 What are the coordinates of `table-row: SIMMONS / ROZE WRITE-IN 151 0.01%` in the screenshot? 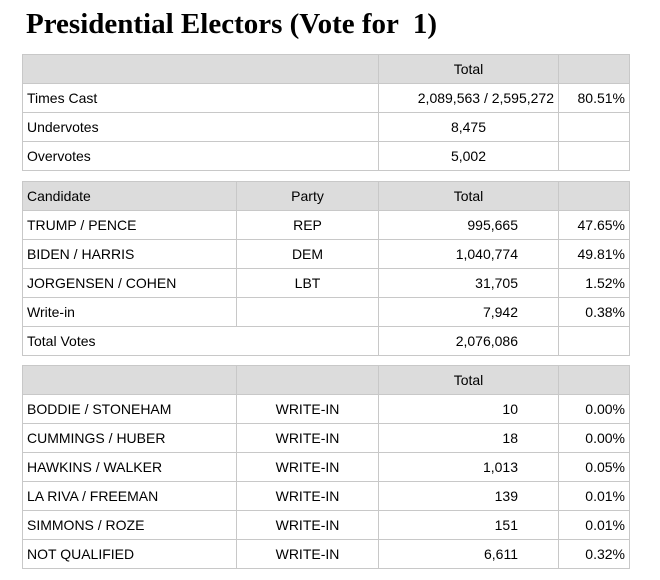 It's located at (326, 525).